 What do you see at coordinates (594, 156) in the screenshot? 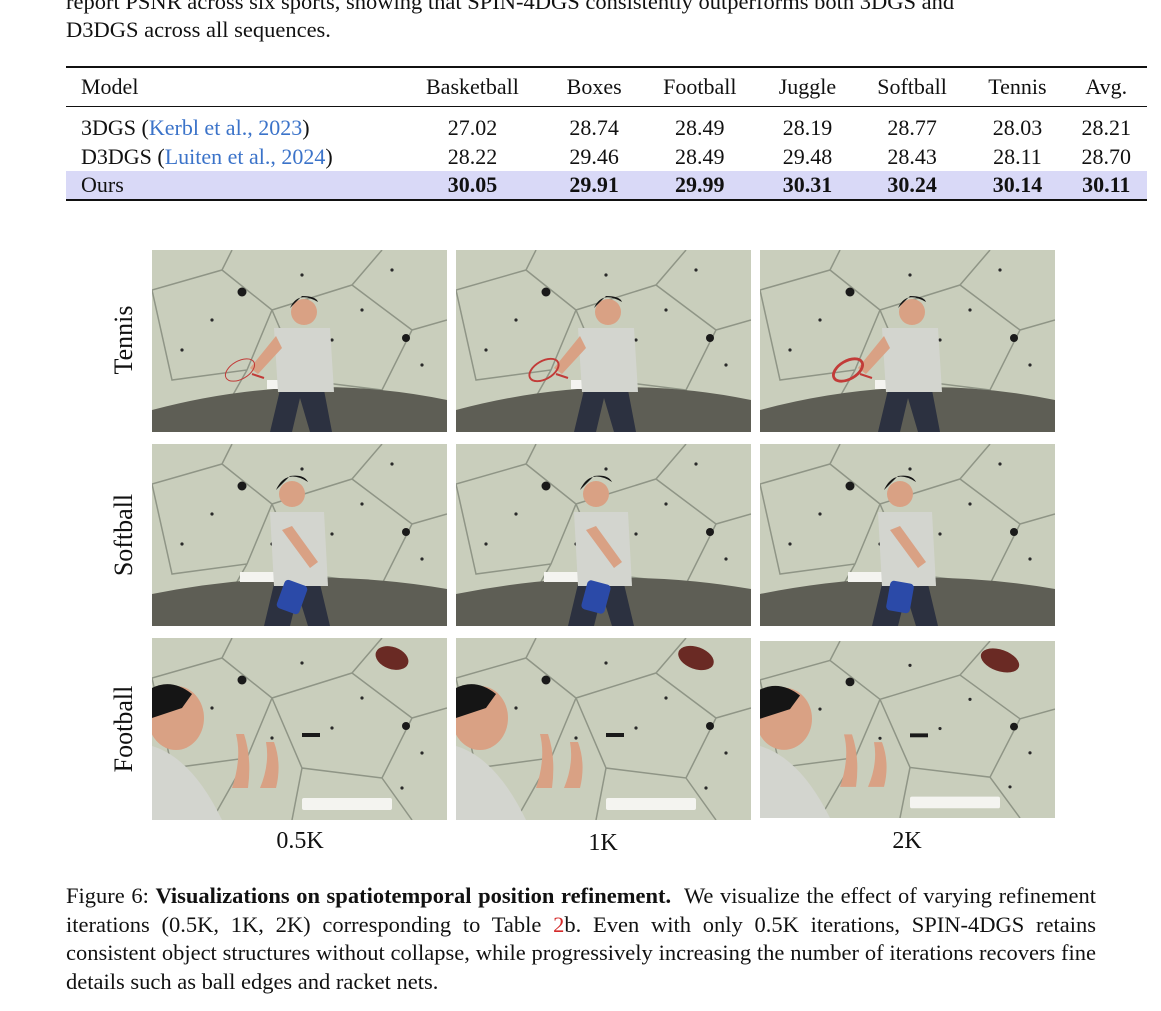
I see `value-cell: 29.46` at bounding box center [594, 156].